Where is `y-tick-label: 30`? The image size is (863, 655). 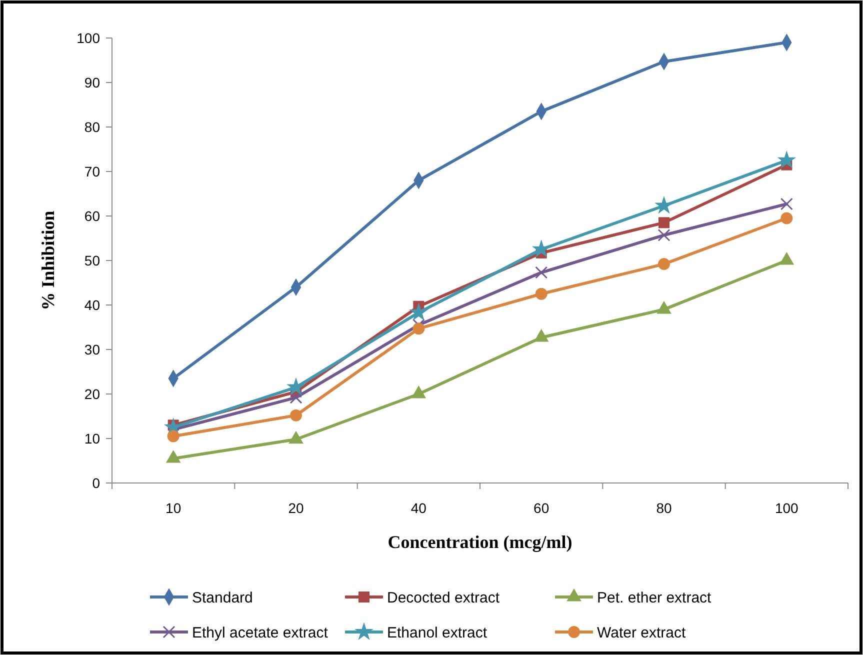
y-tick-label: 30 is located at coordinates (92, 349).